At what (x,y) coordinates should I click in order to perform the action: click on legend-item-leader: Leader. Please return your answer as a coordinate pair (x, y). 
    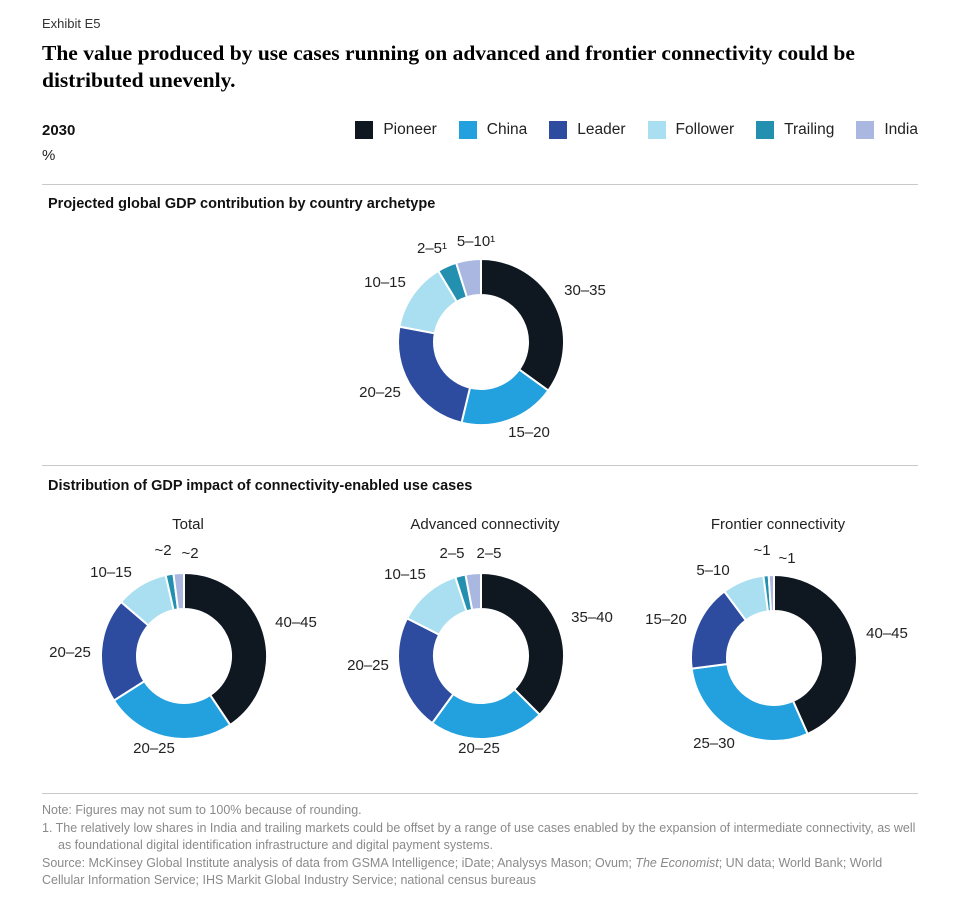
    Looking at the image, I should click on (587, 130).